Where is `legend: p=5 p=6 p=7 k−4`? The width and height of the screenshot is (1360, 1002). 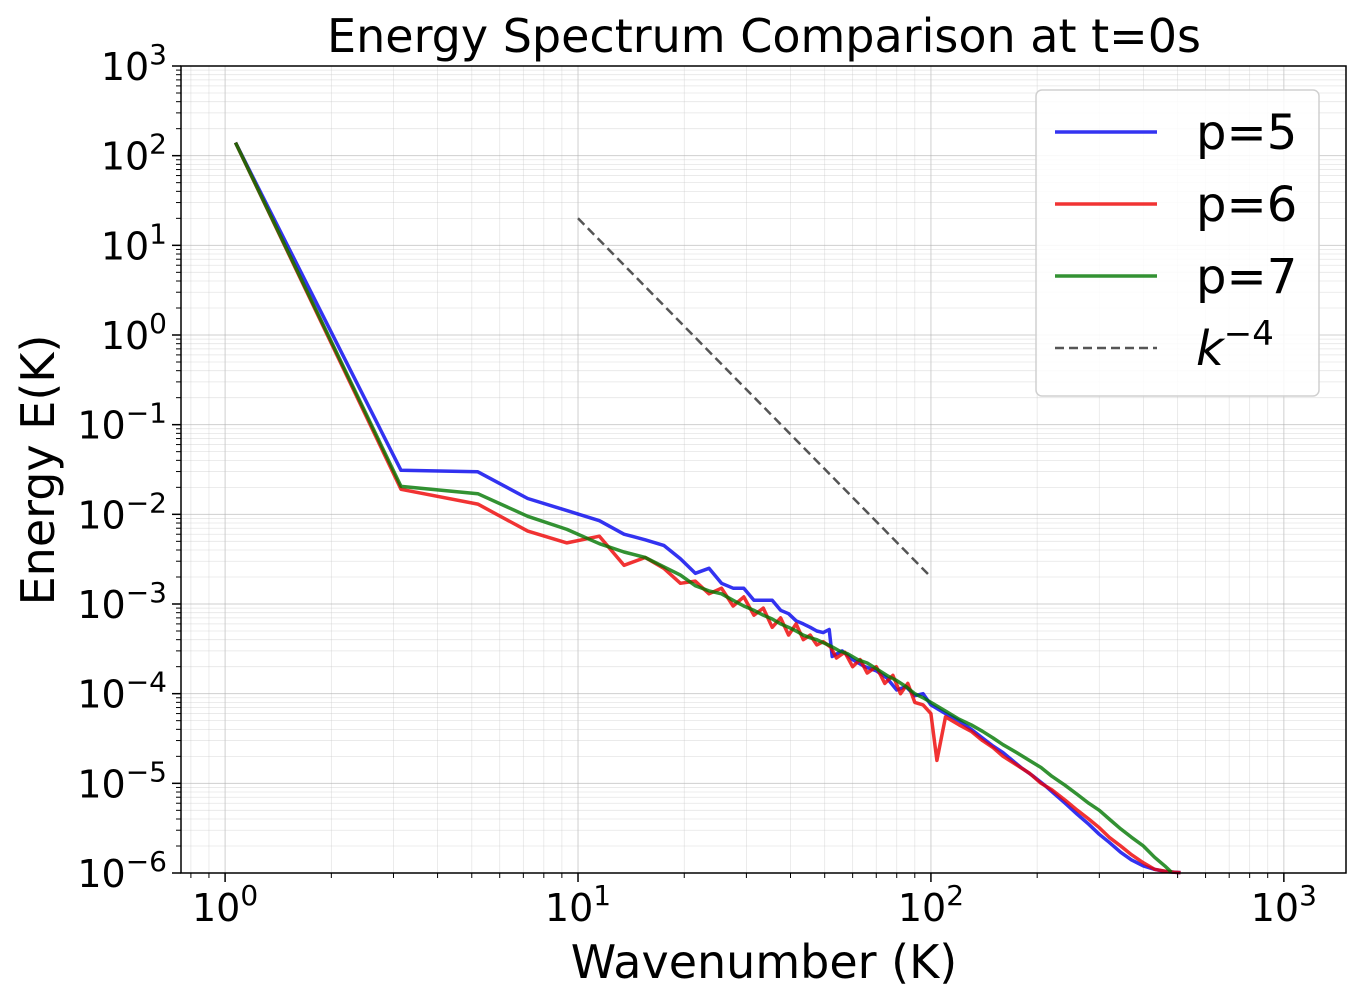
legend: p=5 p=6 p=7 k−4 is located at coordinates (1177, 243).